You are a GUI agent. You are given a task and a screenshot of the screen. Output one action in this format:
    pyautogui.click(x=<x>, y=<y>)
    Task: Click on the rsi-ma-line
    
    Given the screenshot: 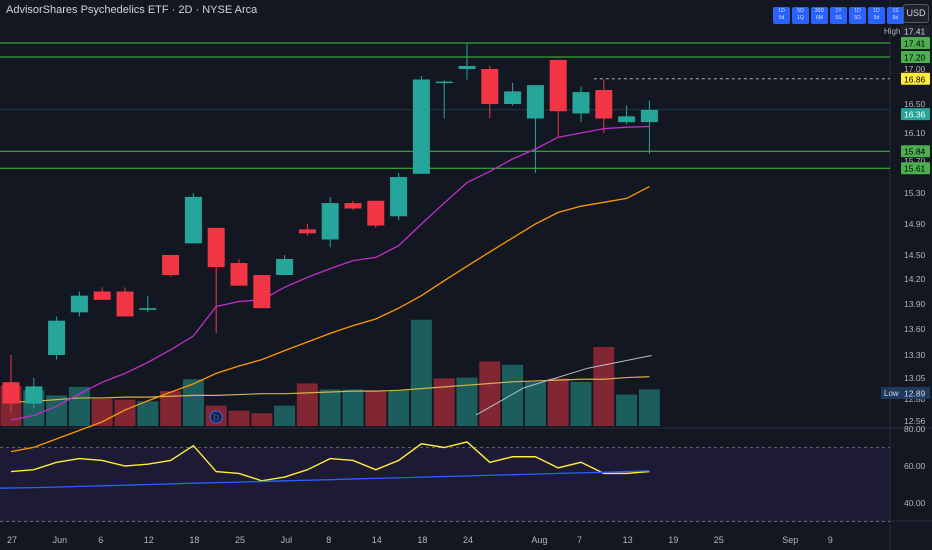 What is the action you would take?
    pyautogui.click(x=325, y=479)
    